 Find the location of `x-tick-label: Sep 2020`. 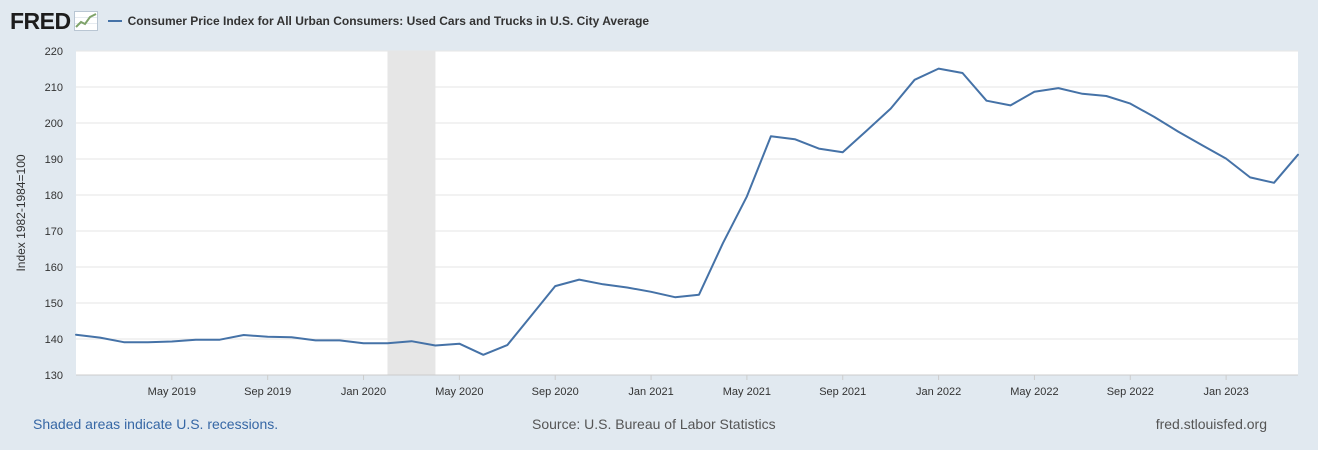

x-tick-label: Sep 2020 is located at coordinates (555, 392).